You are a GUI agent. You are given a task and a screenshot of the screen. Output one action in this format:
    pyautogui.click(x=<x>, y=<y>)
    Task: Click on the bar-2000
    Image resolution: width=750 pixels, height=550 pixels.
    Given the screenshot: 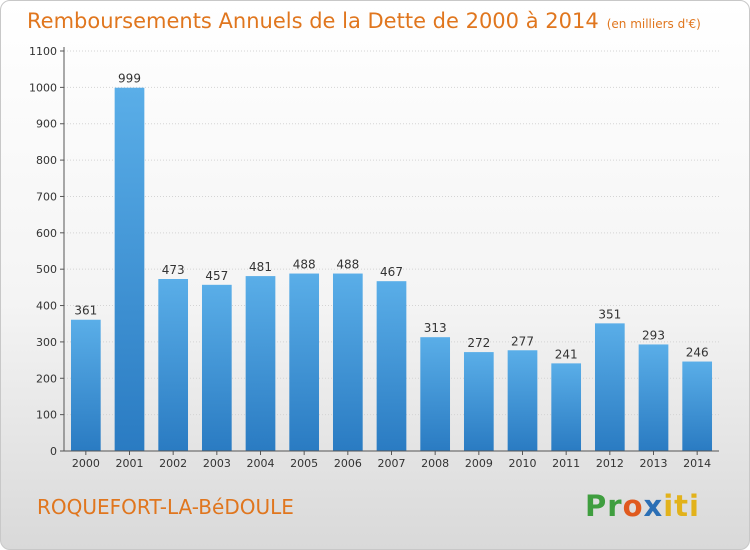 What is the action you would take?
    pyautogui.click(x=85, y=385)
    